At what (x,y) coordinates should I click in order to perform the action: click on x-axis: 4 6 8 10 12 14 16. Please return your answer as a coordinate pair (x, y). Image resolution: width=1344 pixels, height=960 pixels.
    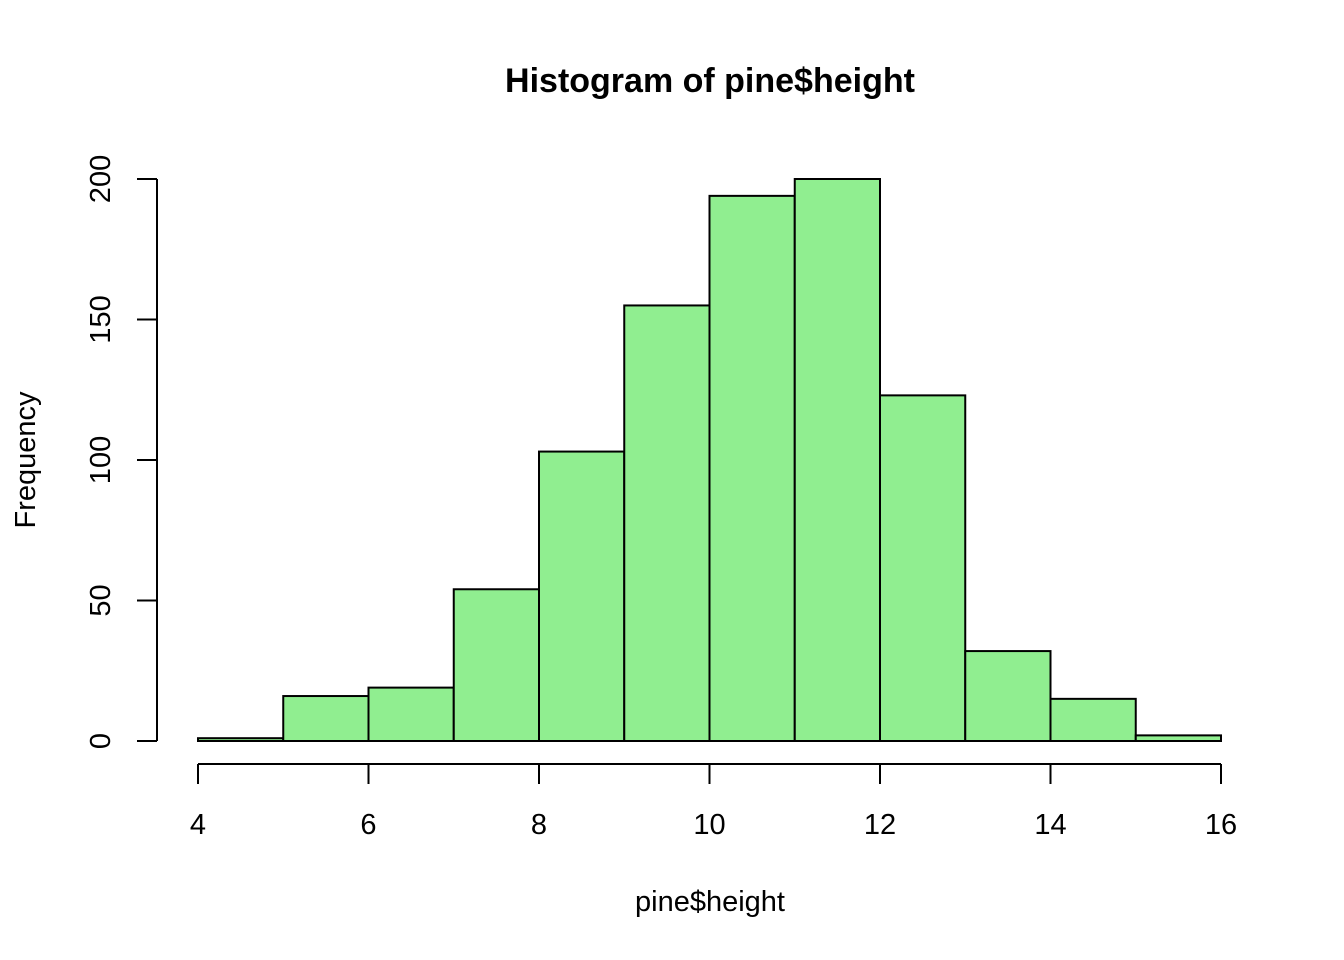
    Looking at the image, I should click on (713, 802).